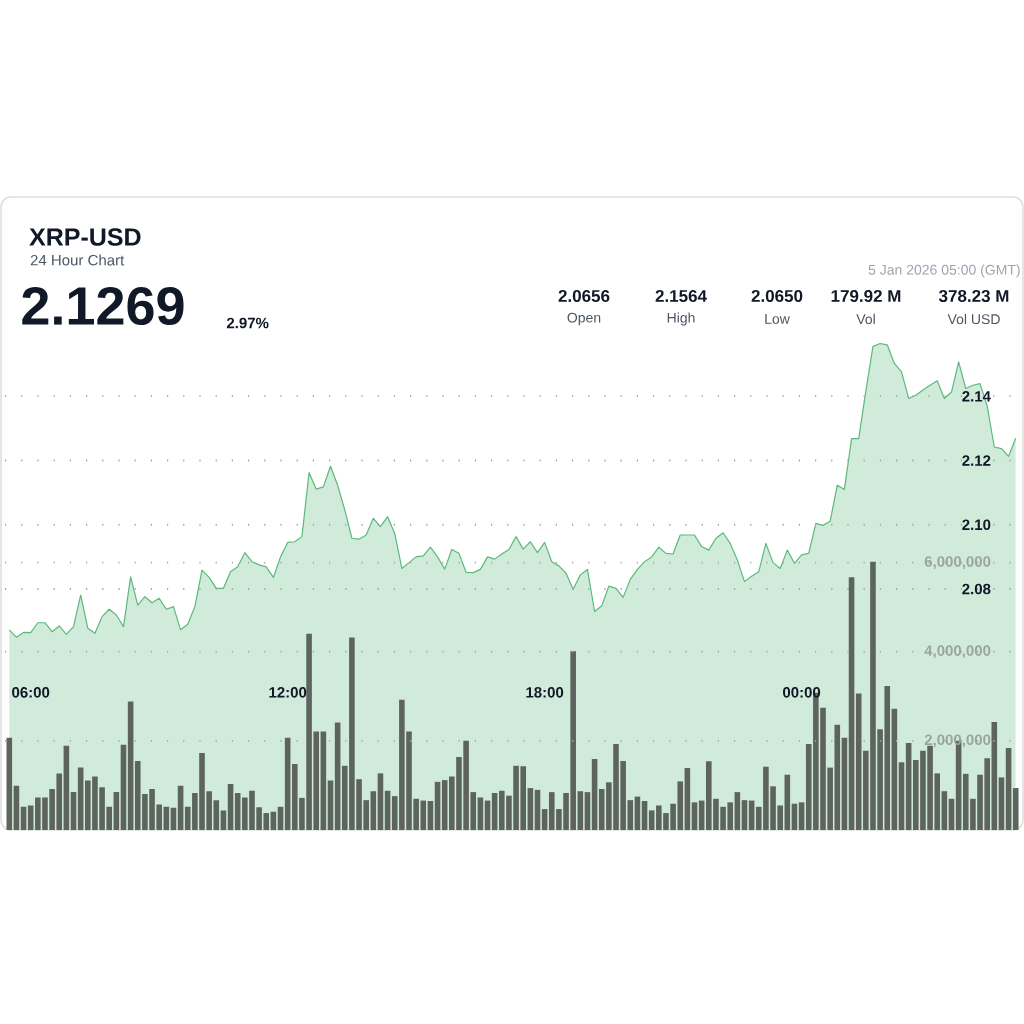 This screenshot has width=1024, height=1024. Describe the element at coordinates (865, 319) in the screenshot. I see `annotation: Vol` at that location.